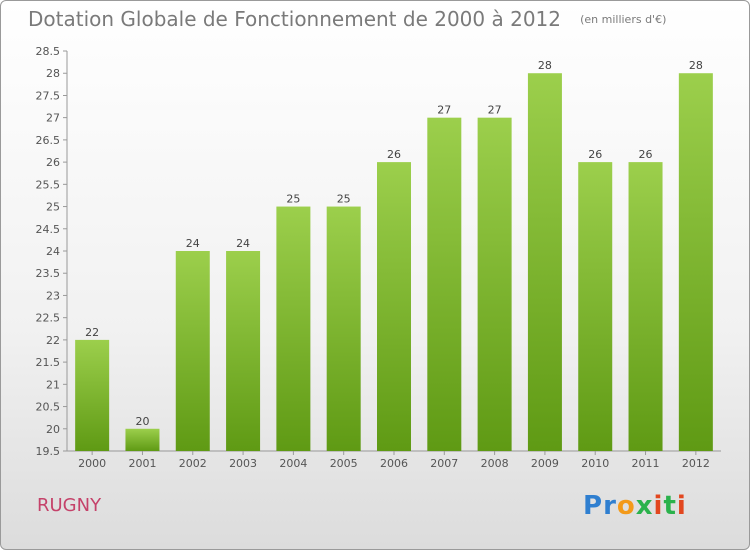 This screenshot has height=550, width=750. I want to click on proxiti-logo: Proxiti, so click(635, 506).